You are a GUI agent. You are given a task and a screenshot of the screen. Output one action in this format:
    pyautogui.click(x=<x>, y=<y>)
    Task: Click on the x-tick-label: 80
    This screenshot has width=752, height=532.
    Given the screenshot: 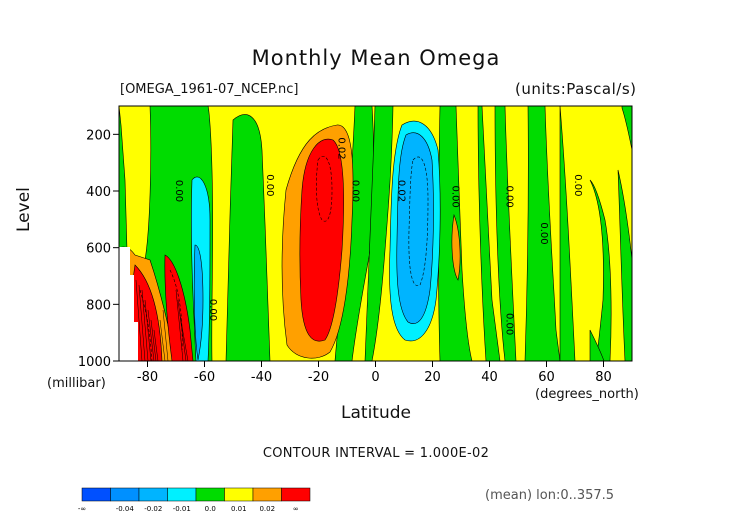 What is the action you would take?
    pyautogui.click(x=603, y=377)
    